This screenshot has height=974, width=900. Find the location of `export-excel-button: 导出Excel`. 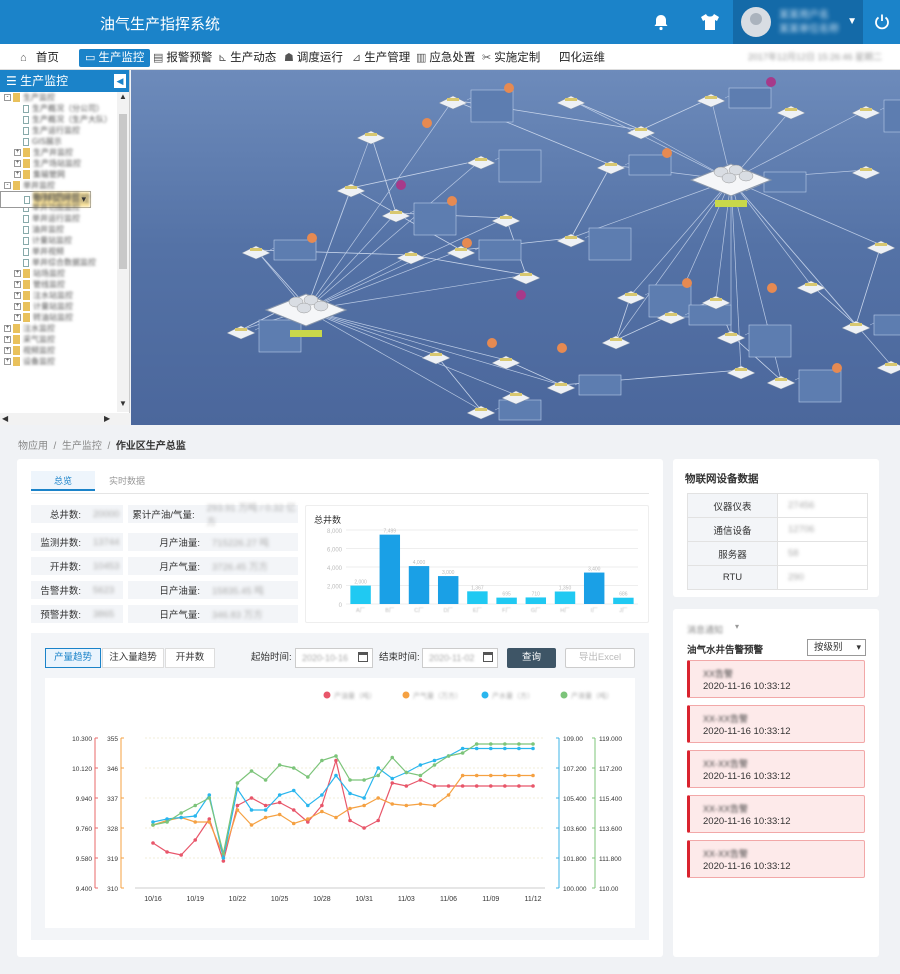

export-excel-button: 导出Excel is located at coordinates (600, 658).